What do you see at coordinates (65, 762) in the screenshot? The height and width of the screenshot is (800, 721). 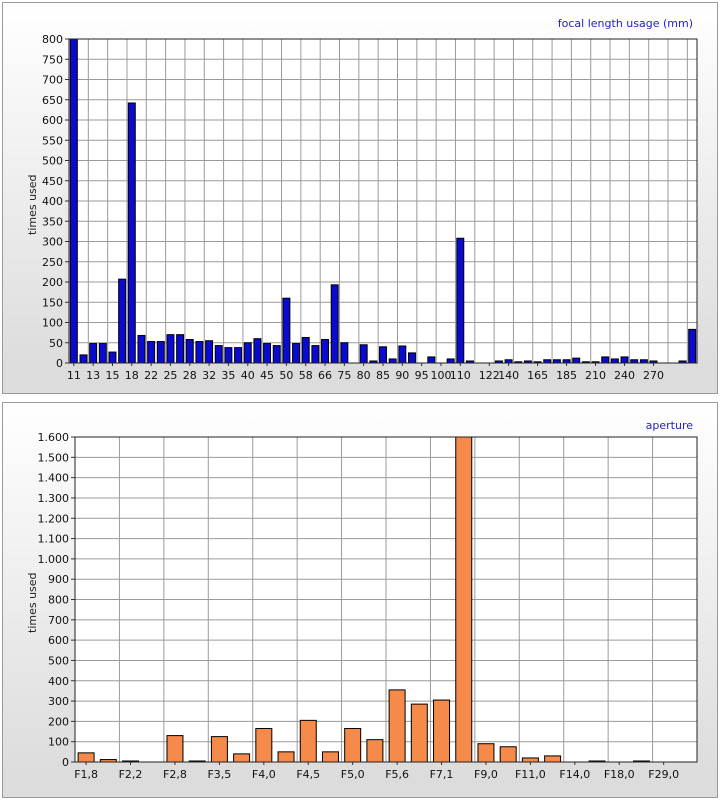 I see `aperture-y-tick-label: 0` at bounding box center [65, 762].